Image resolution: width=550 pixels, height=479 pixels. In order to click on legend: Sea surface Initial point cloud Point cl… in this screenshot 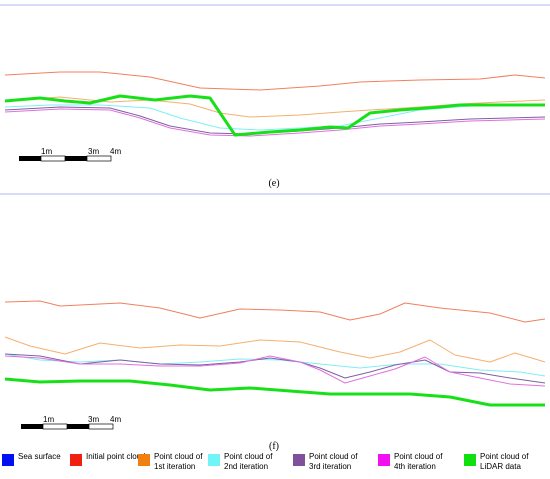, I will do `click(275, 465)`.